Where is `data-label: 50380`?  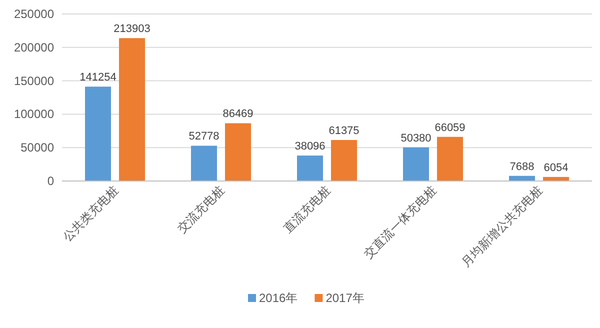
data-label: 50380 is located at coordinates (416, 138).